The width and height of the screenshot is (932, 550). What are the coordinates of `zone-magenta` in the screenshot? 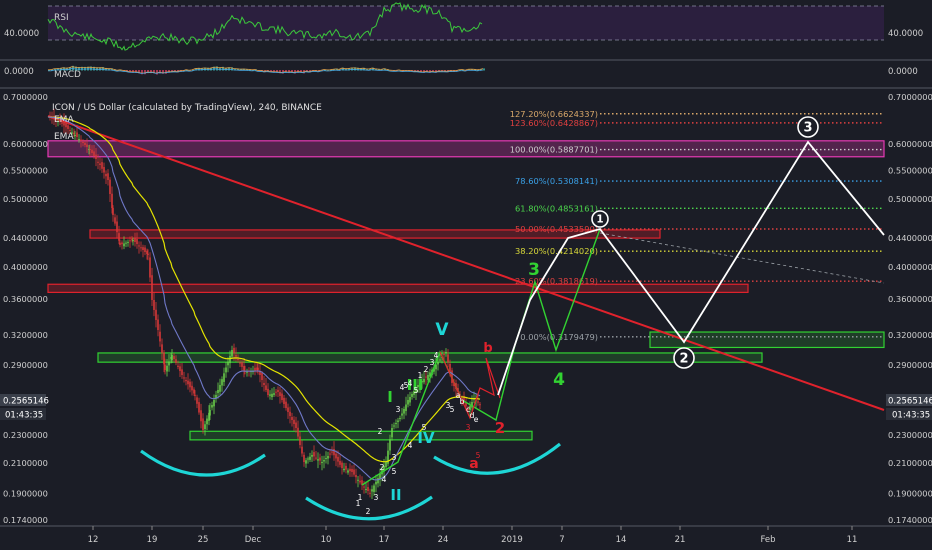 It's located at (466, 149).